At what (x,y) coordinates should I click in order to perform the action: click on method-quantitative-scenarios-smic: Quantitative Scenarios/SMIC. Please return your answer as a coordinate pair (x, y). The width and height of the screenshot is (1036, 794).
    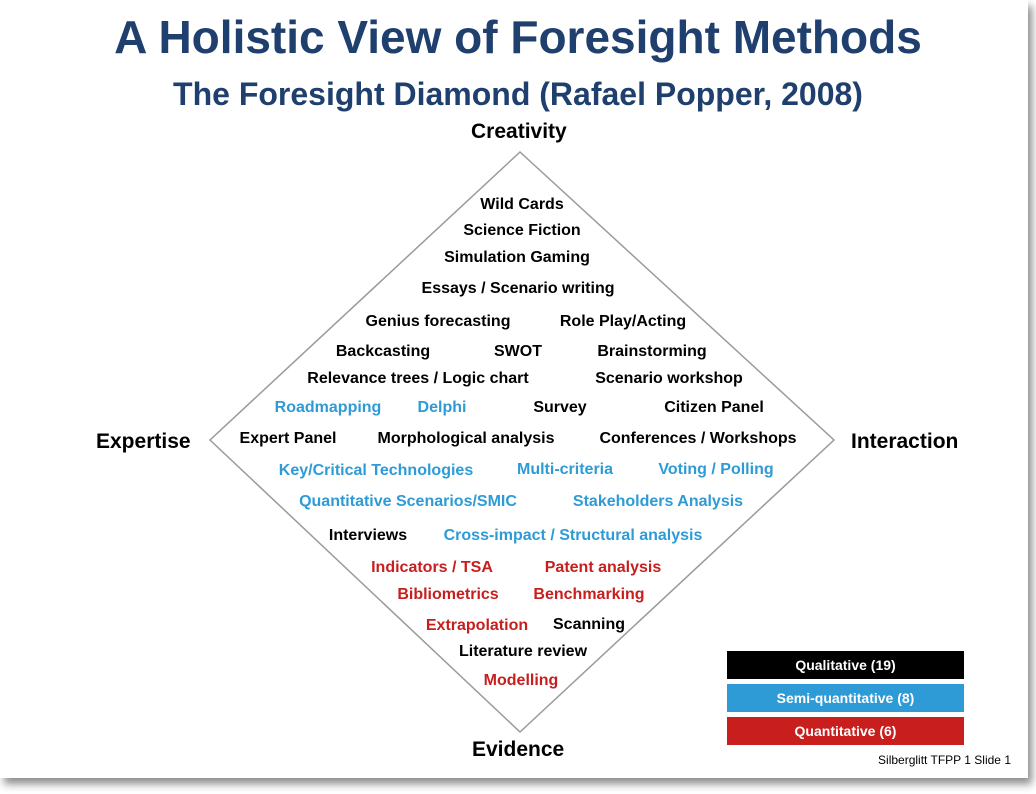
    Looking at the image, I should click on (408, 501).